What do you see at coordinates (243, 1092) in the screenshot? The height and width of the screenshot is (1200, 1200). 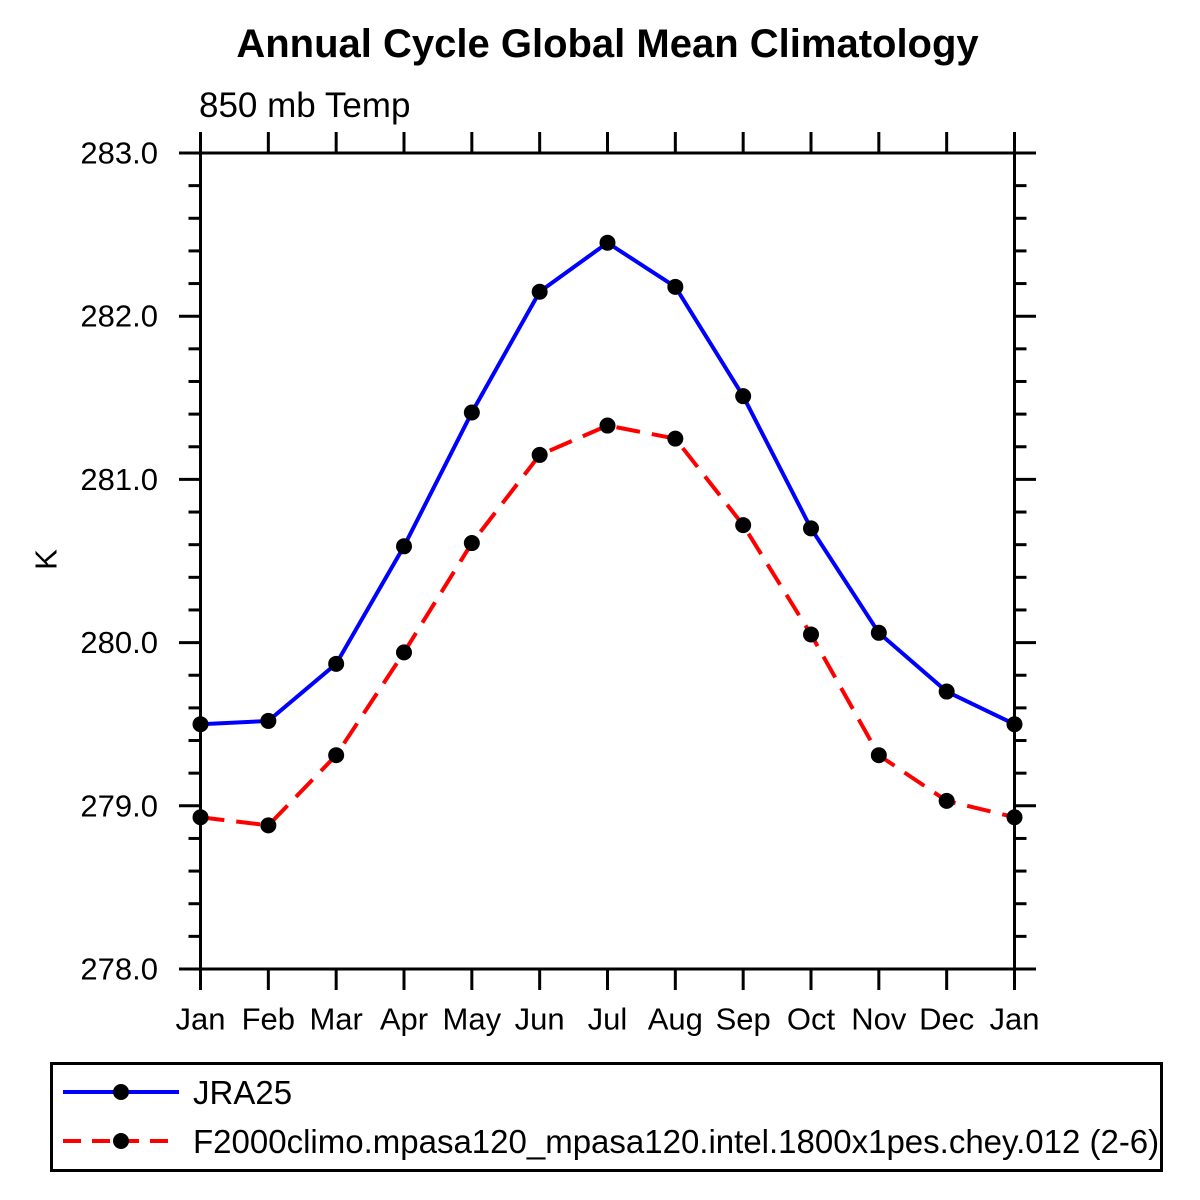 I see `legend-label-jra25: JRA25` at bounding box center [243, 1092].